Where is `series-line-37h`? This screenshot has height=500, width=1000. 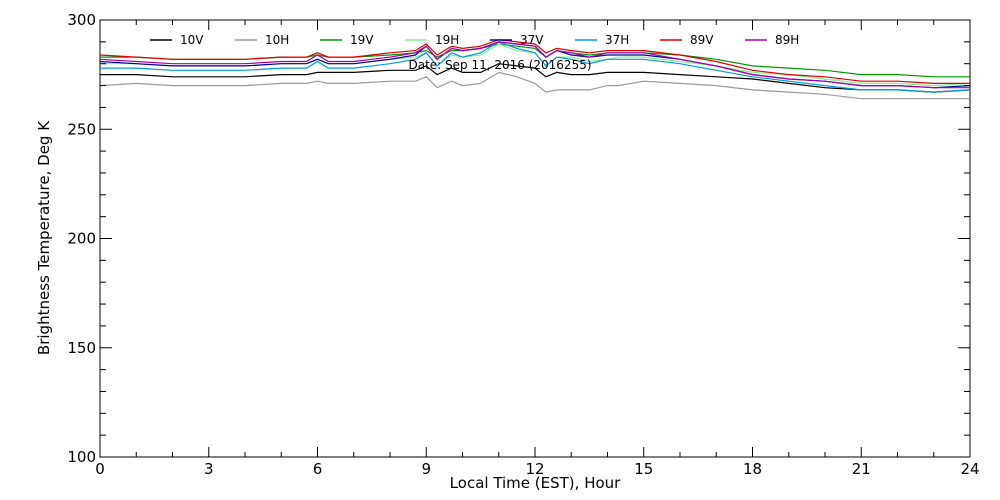 series-line-37h is located at coordinates (535, 67).